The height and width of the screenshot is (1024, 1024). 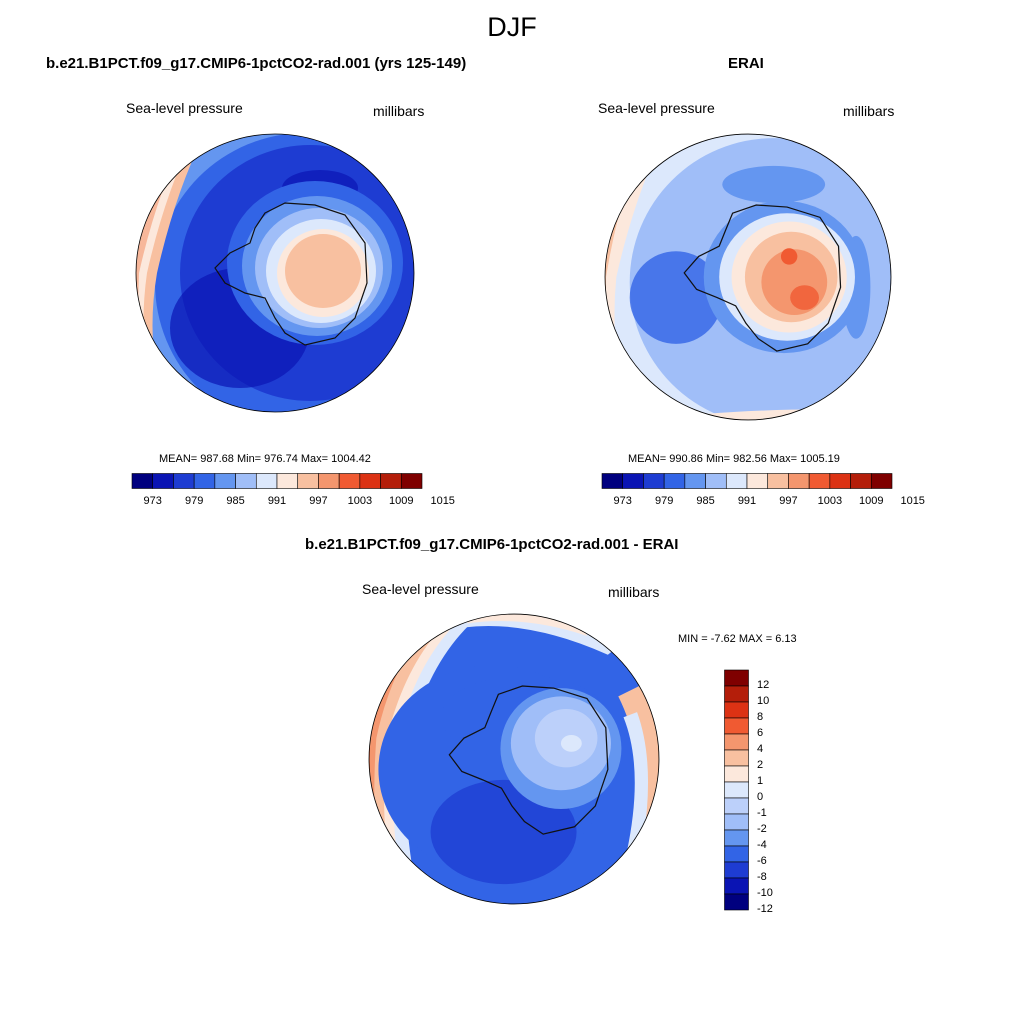 What do you see at coordinates (399, 111) in the screenshot?
I see `panel-1-units-label: millibars` at bounding box center [399, 111].